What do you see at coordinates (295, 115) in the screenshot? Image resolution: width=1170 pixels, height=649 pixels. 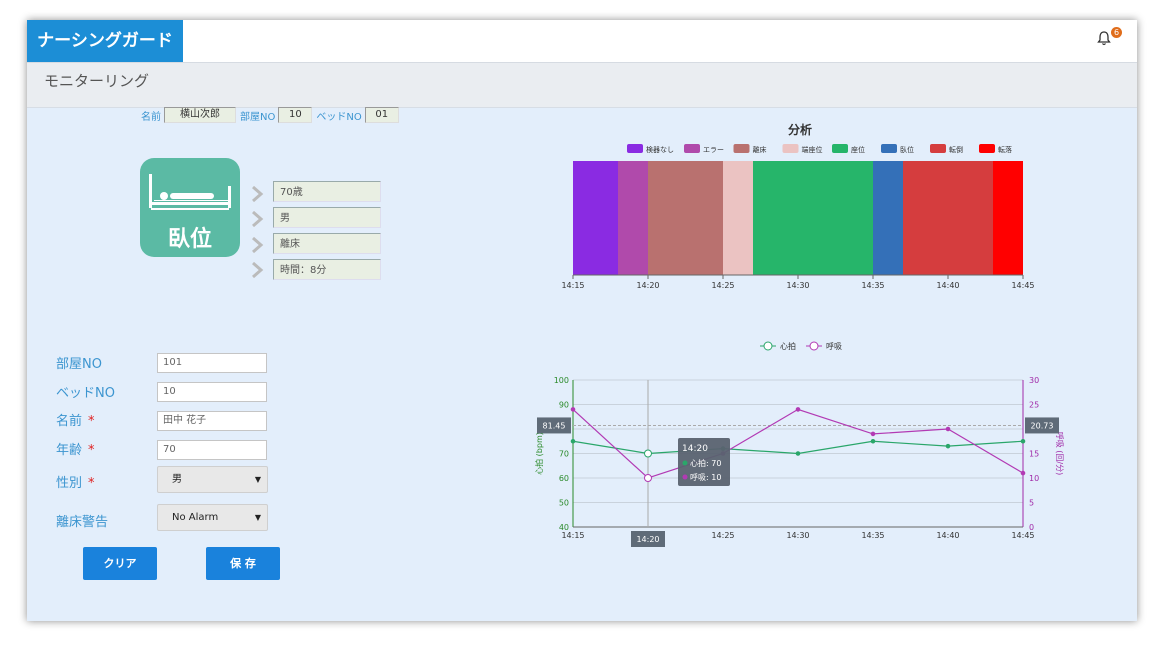 I see `room-value: 10` at bounding box center [295, 115].